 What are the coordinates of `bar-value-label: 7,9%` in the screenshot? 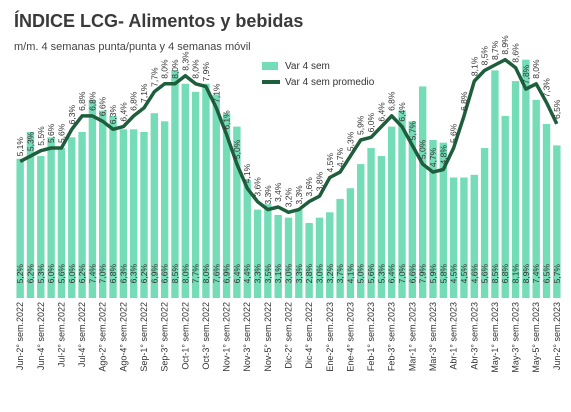 It's located at (423, 274).